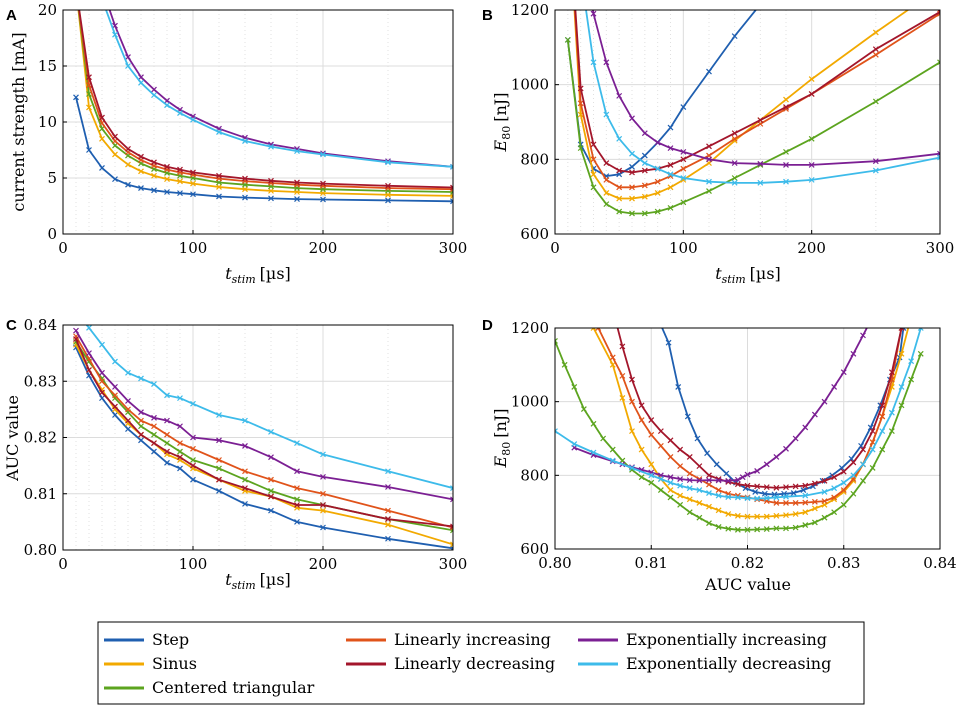  What do you see at coordinates (940, 248) in the screenshot?
I see `tick-label-x-b: 300` at bounding box center [940, 248].